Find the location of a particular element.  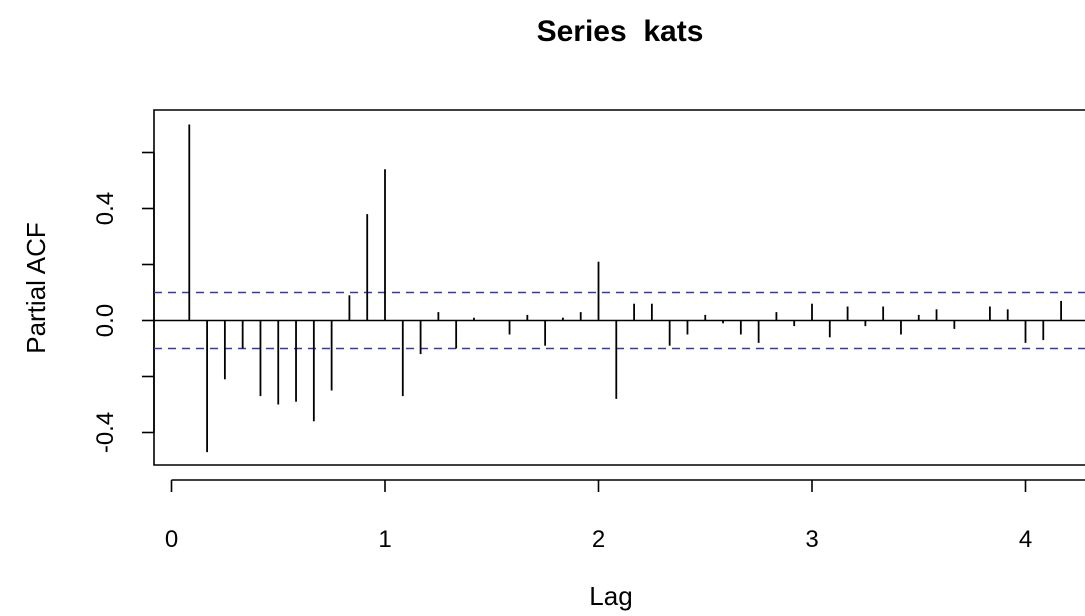

y-tick-label: -0.4 is located at coordinates (105, 432).